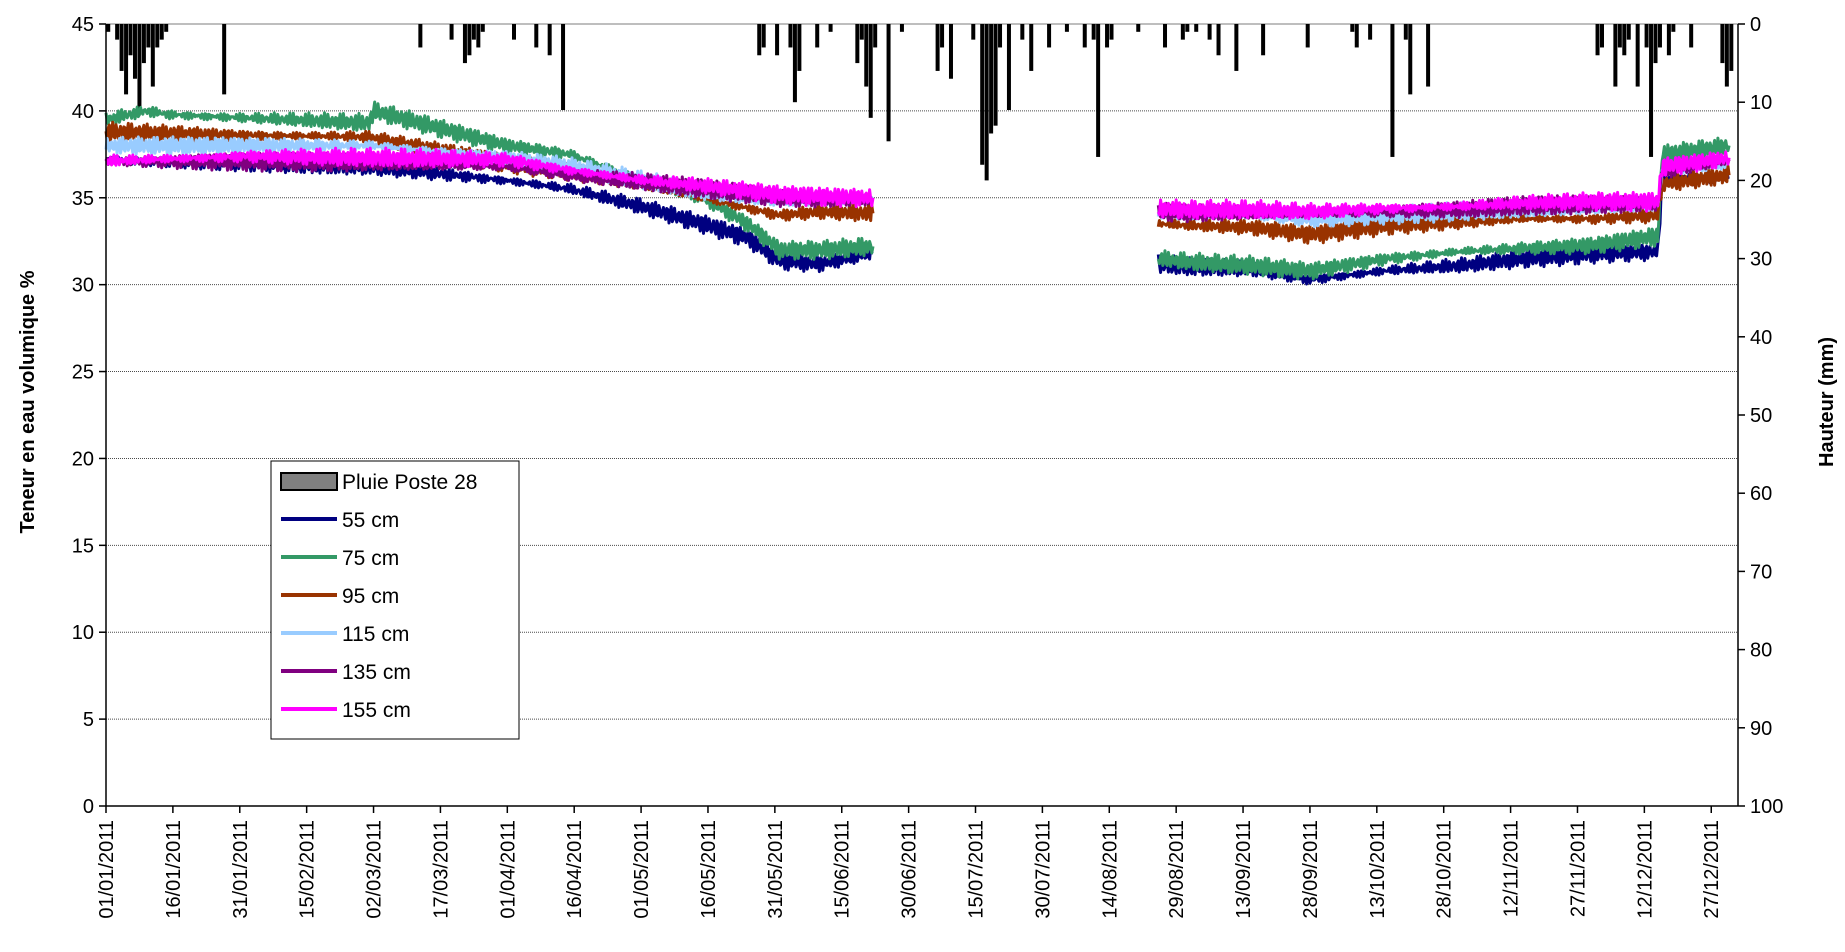 The height and width of the screenshot is (952, 1845). I want to click on y-right-tick-label: 0, so click(1755, 25).